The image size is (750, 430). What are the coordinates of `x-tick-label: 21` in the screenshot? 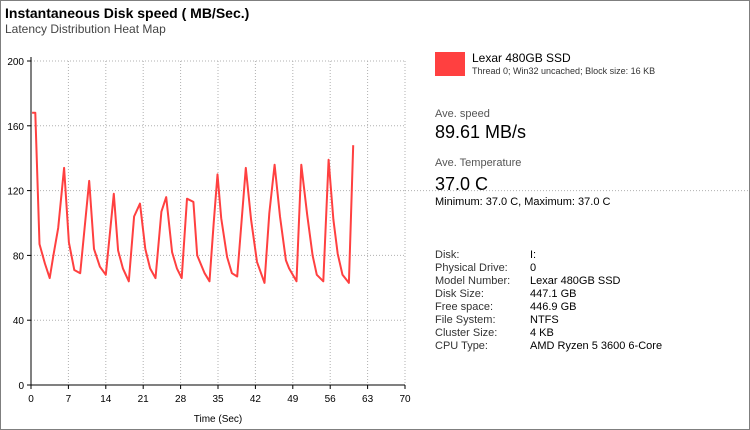 It's located at (144, 399).